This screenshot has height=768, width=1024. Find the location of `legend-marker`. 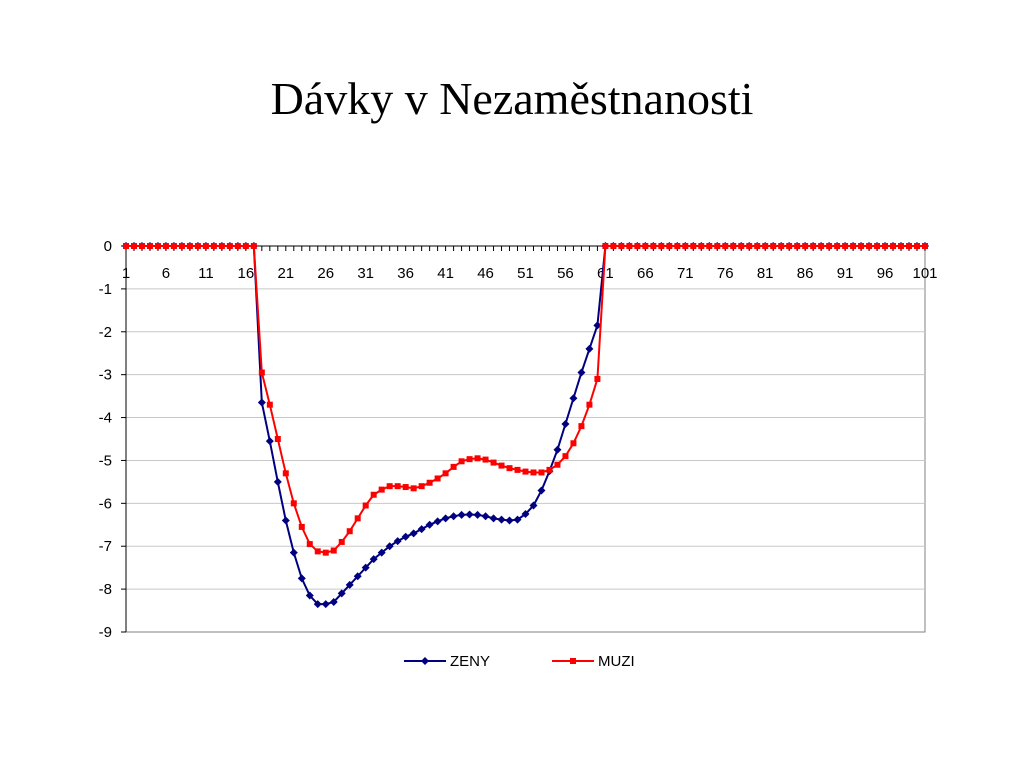

legend-marker is located at coordinates (425, 661).